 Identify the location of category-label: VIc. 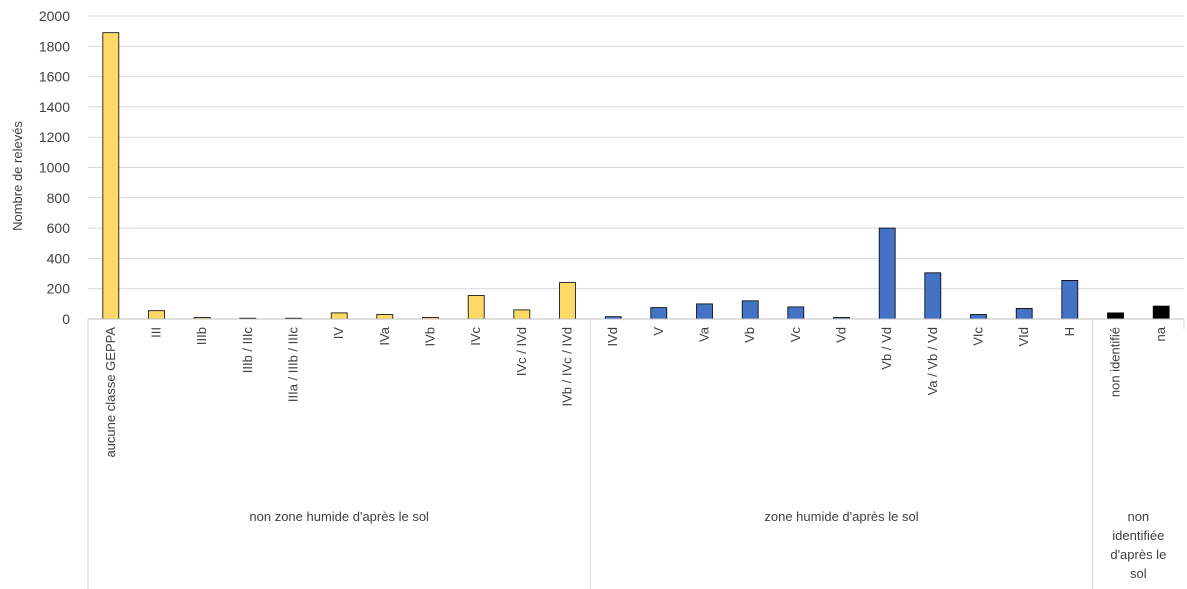
(978, 336).